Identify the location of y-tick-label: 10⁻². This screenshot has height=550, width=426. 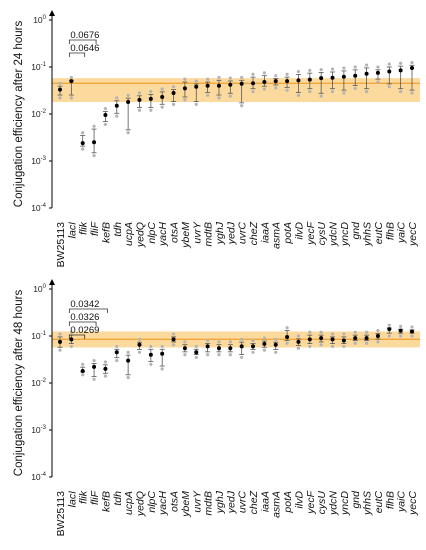
(38, 114).